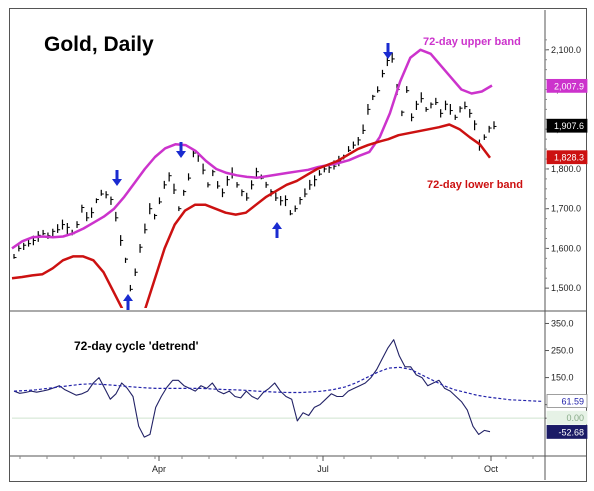  Describe the element at coordinates (472, 42) in the screenshot. I see `upper-band-label: 72-day upper band` at that location.